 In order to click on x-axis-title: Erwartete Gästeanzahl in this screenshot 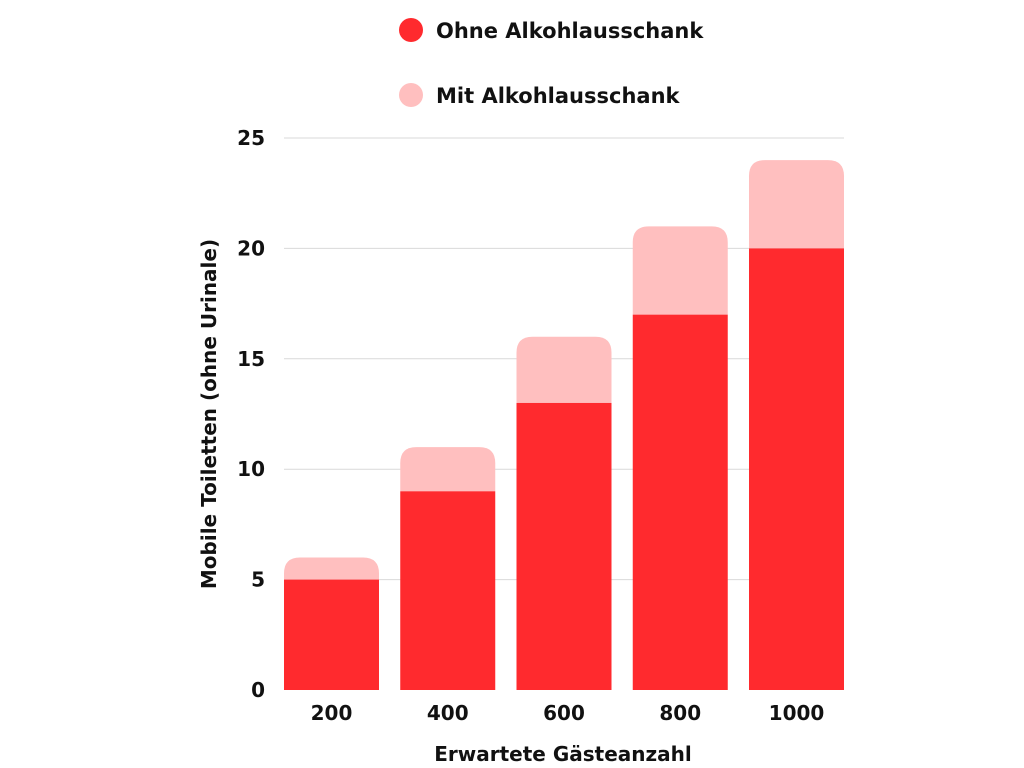, I will do `click(562, 754)`.